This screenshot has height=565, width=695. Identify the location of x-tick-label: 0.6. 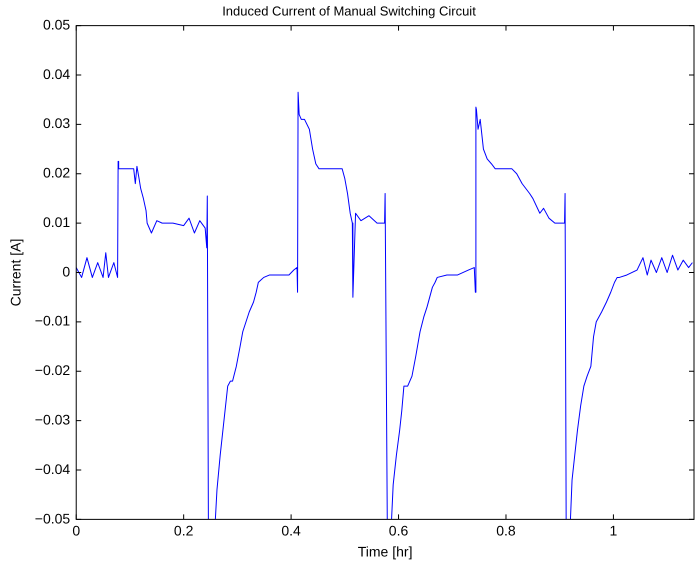
(398, 530).